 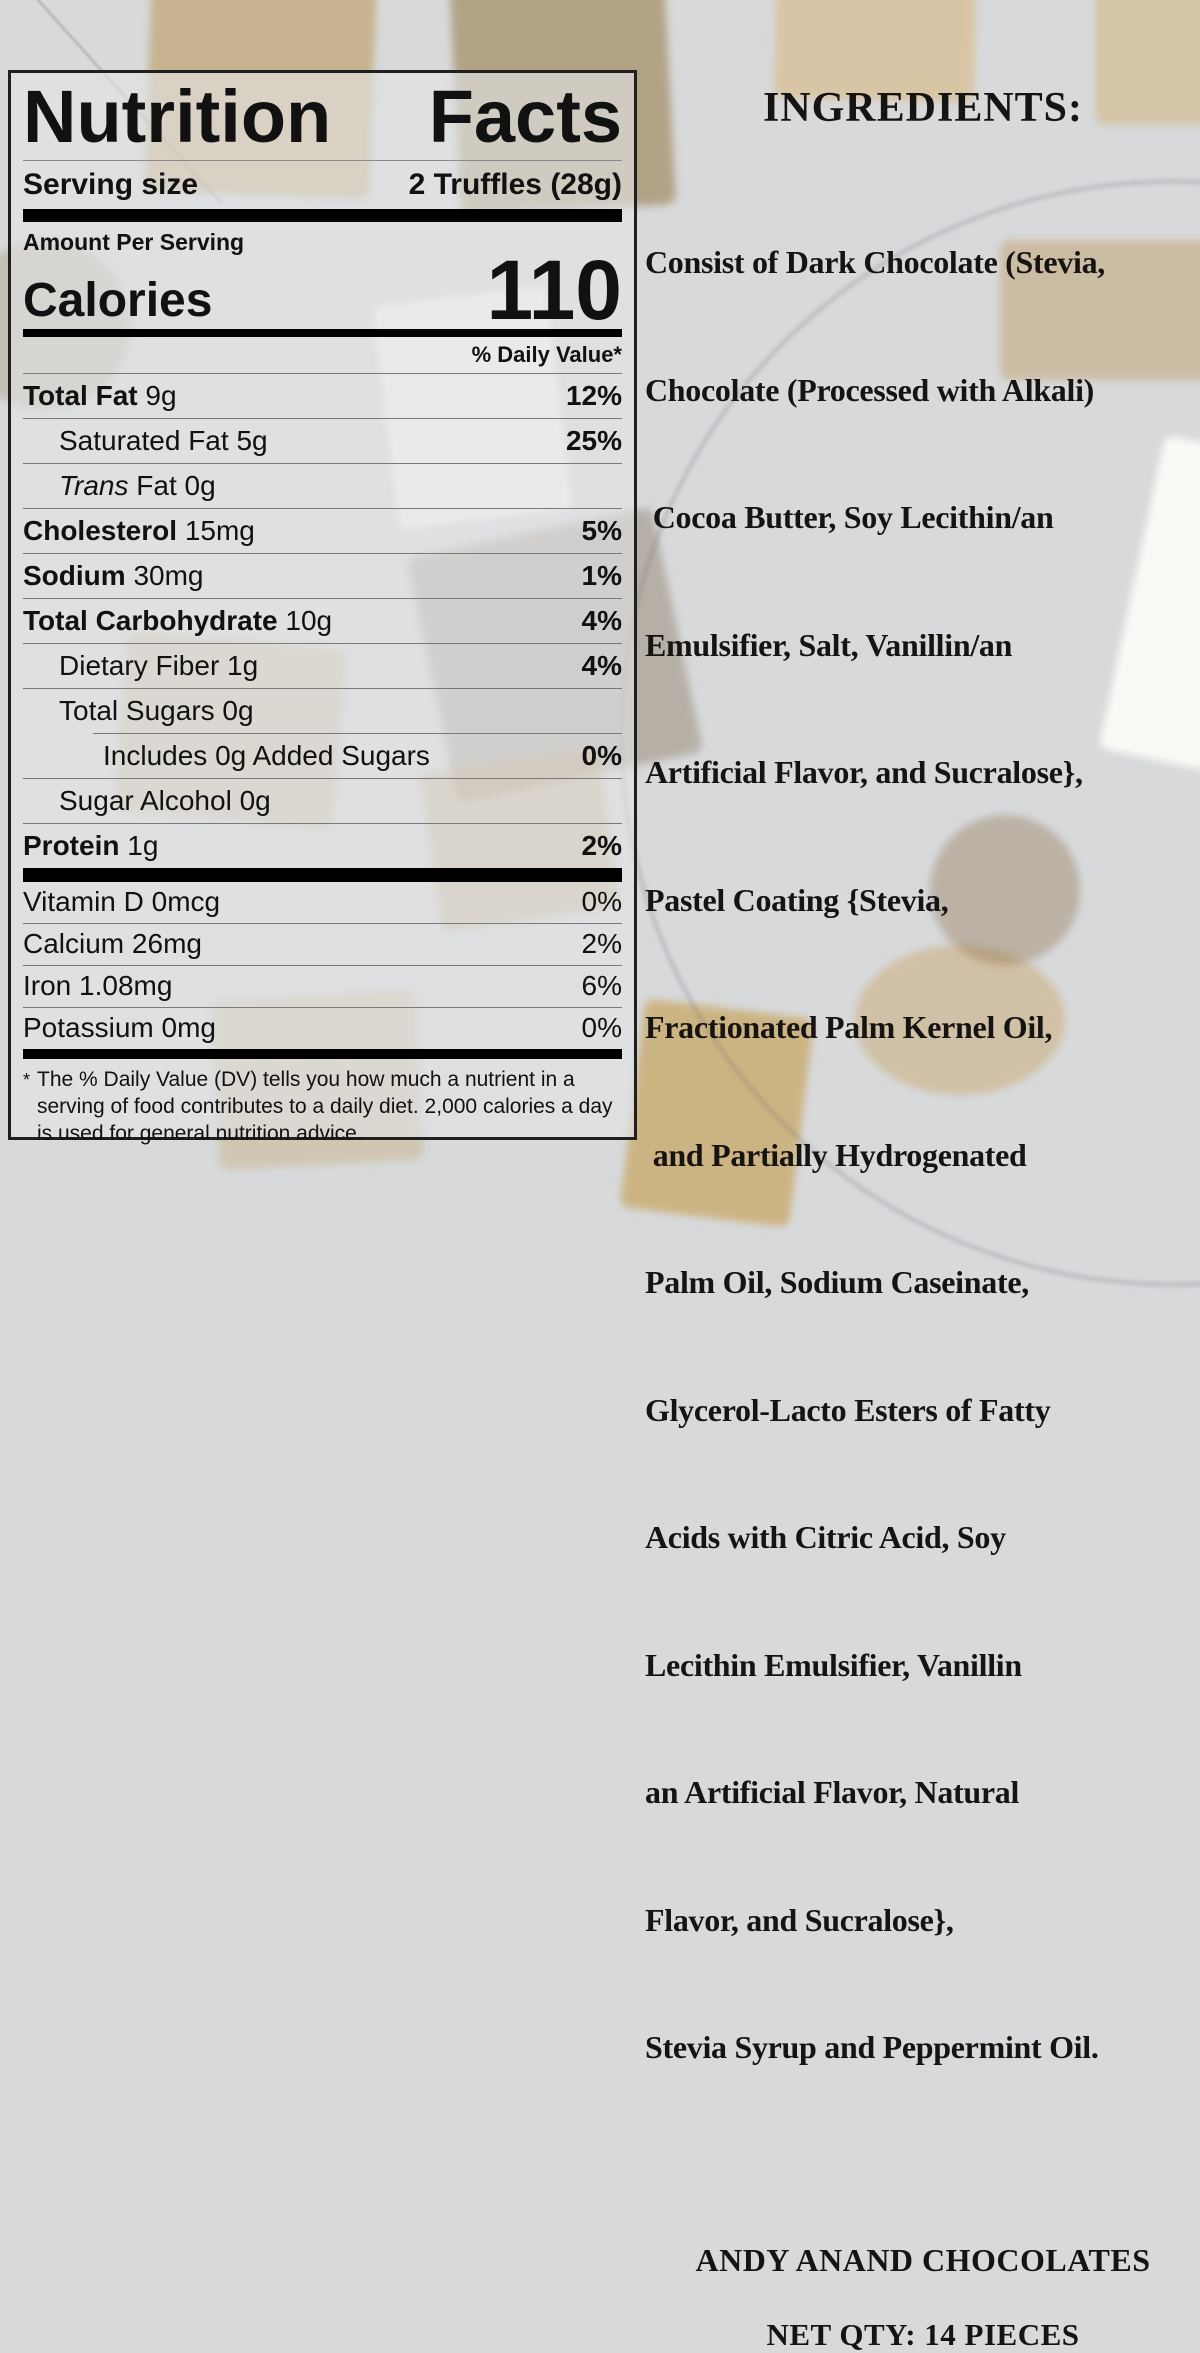 I want to click on nutrient-name: Trans, so click(x=94, y=485).